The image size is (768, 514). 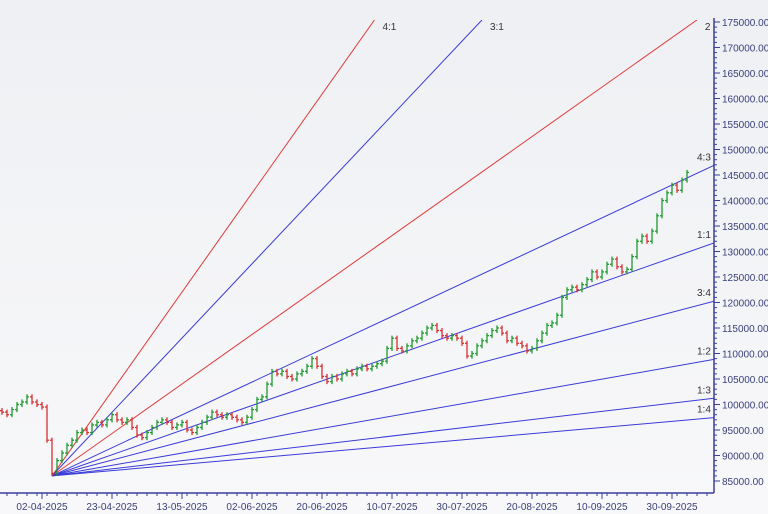 What do you see at coordinates (708, 27) in the screenshot?
I see `gann-label: 2` at bounding box center [708, 27].